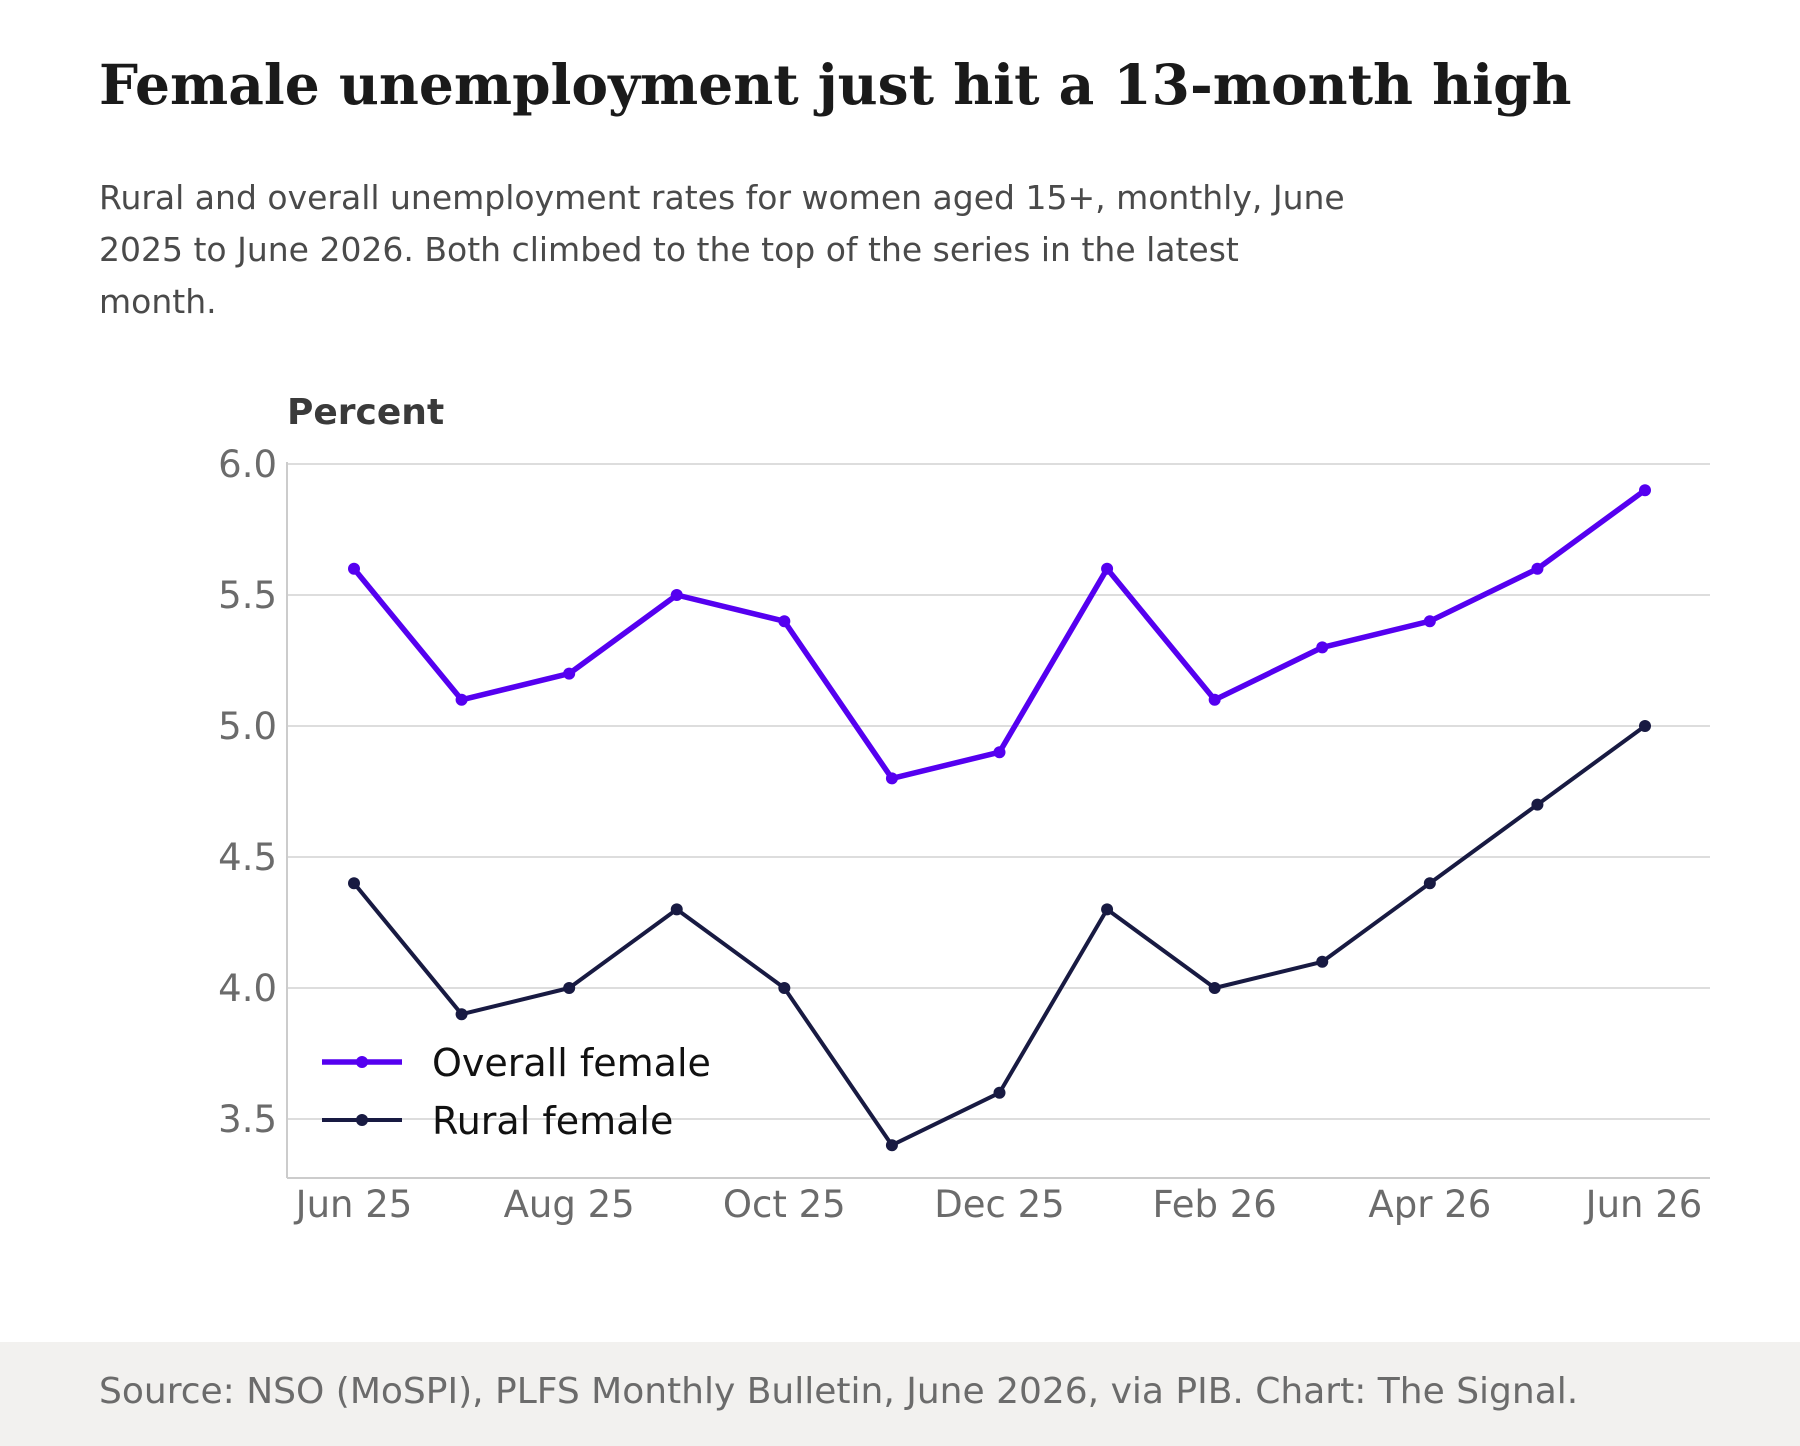 This screenshot has height=1446, width=1800. What do you see at coordinates (247, 595) in the screenshot?
I see `y-tick-label: 5.5` at bounding box center [247, 595].